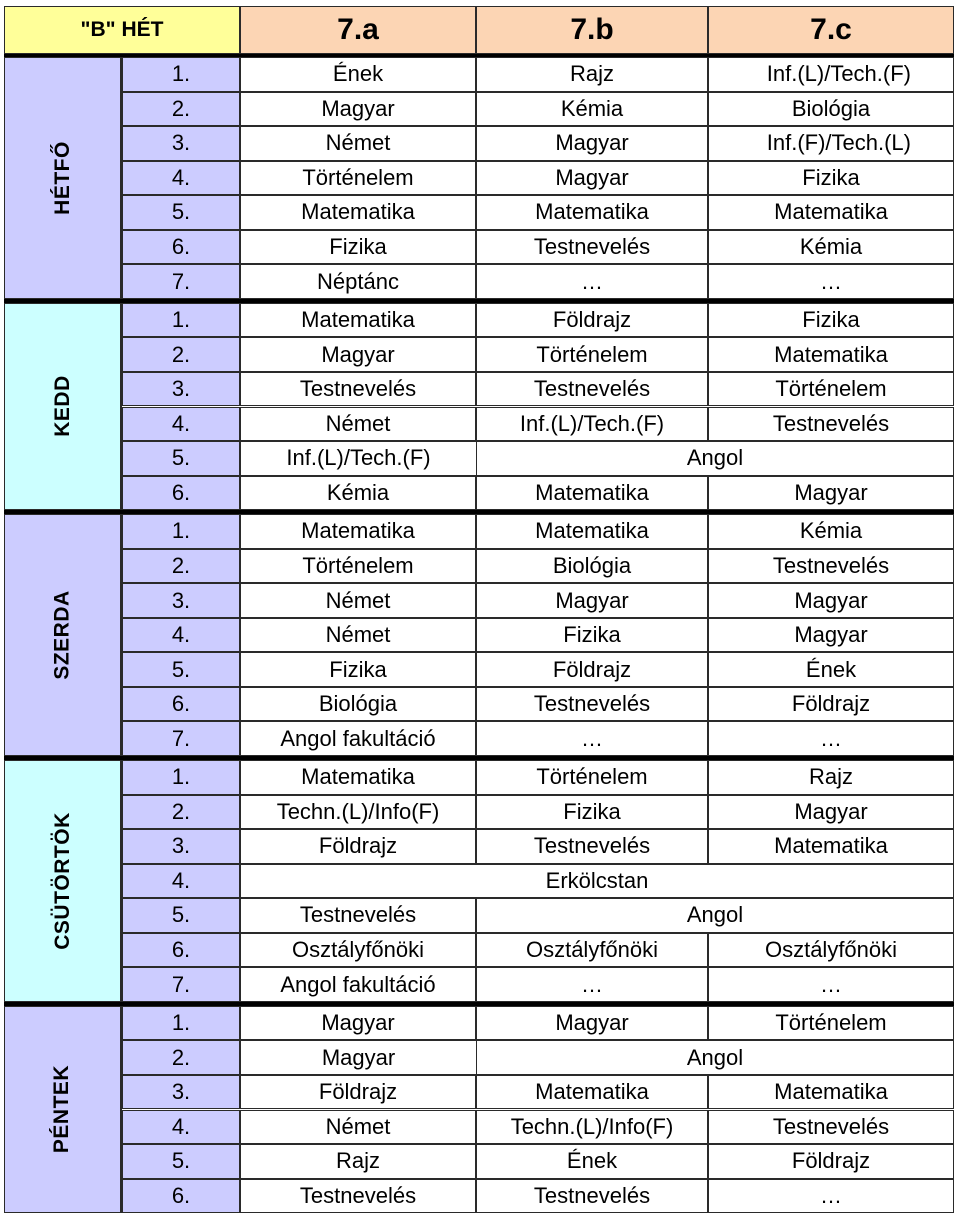  What do you see at coordinates (122, 30) in the screenshot?
I see `week-label: "B" HÉT` at bounding box center [122, 30].